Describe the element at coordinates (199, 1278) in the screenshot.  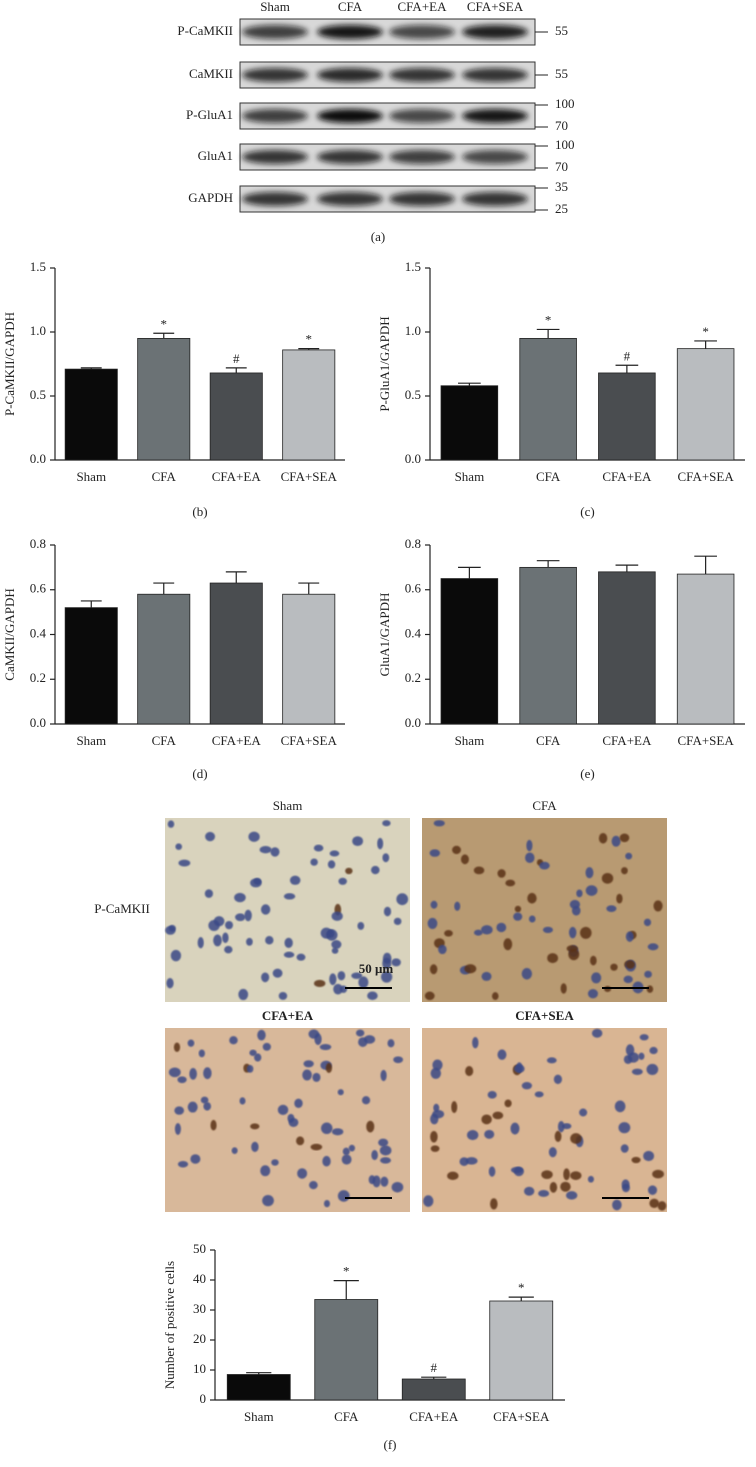
I see `y-tick-label: 40` at that location.